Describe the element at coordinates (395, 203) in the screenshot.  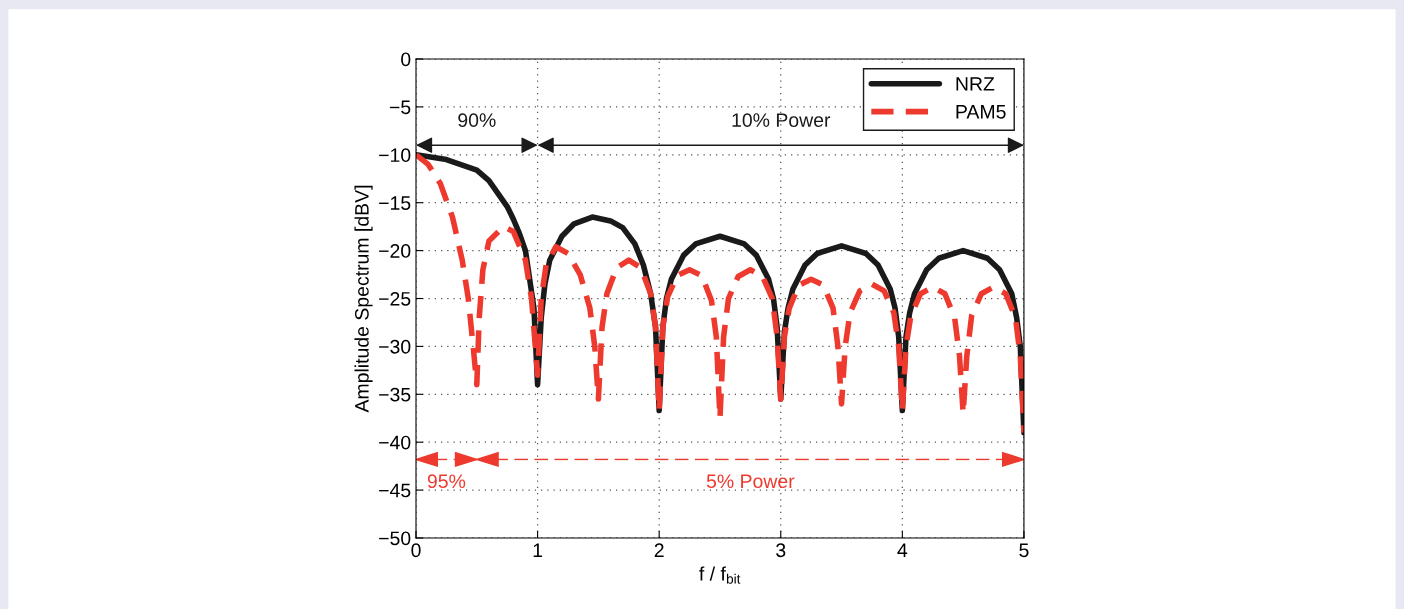
I see `y-tick-label: −15` at that location.